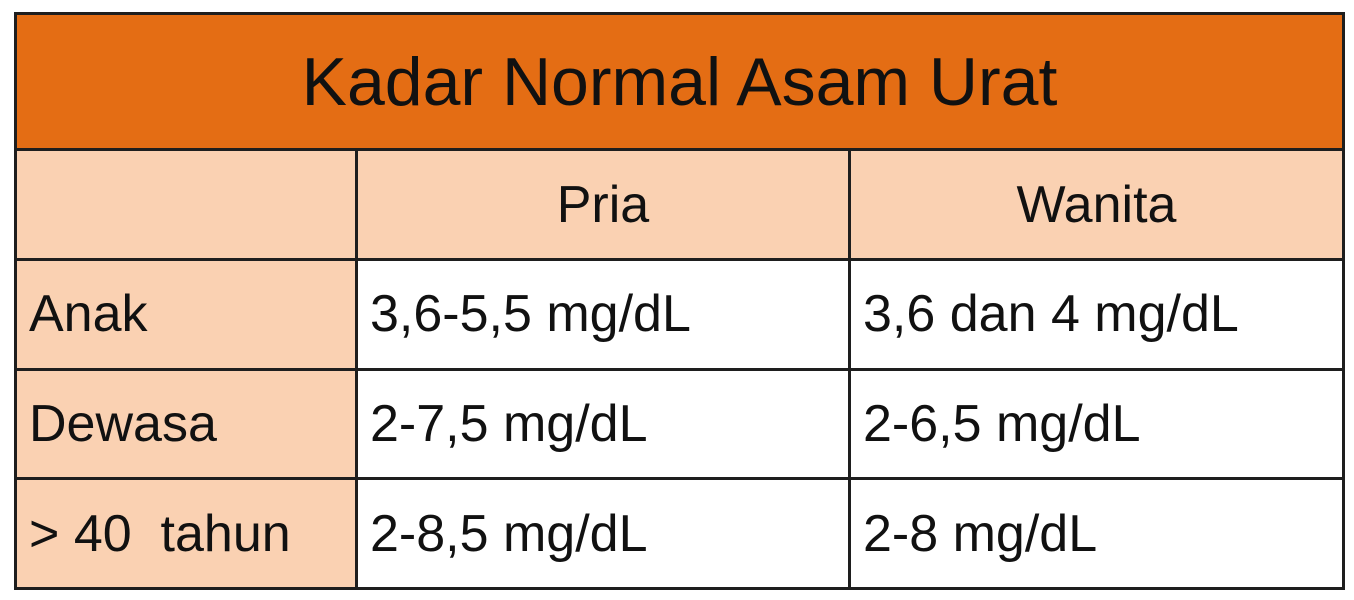  What do you see at coordinates (186, 424) in the screenshot?
I see `row-label: Dewasa` at bounding box center [186, 424].